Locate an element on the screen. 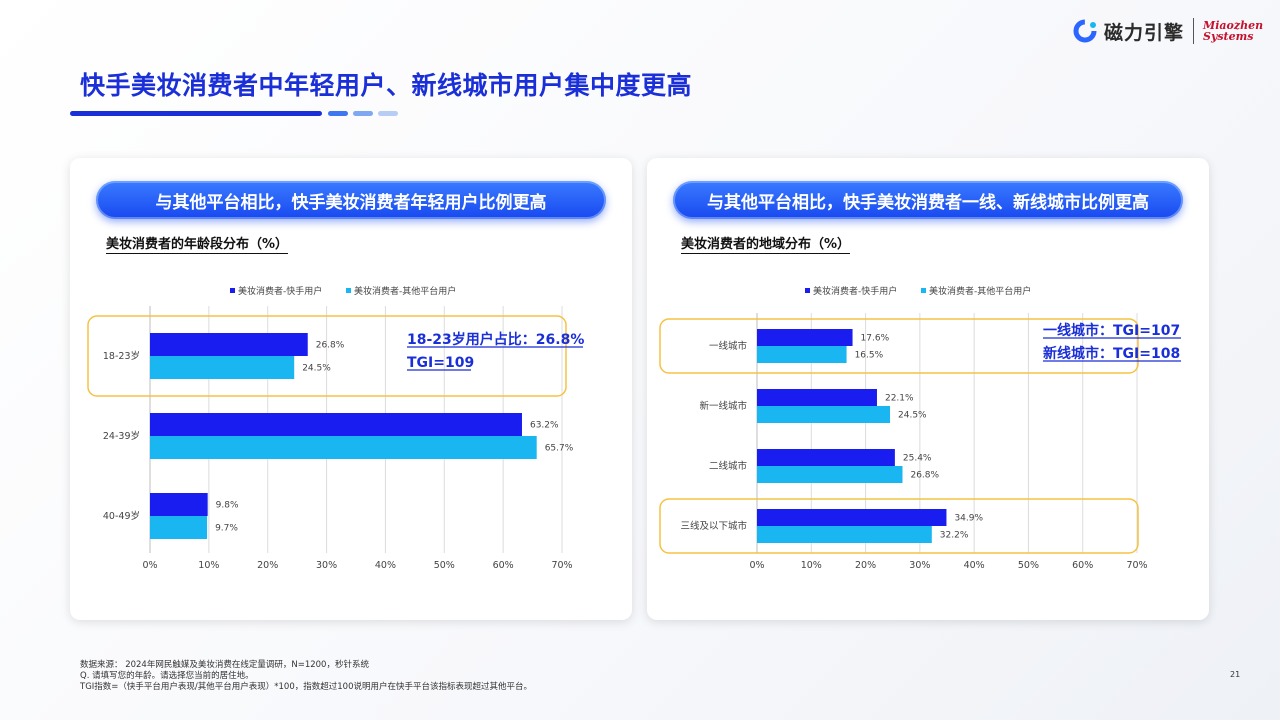  age-banner: 与其他平台相比，快手美妆消费者年轻用户比例更高 is located at coordinates (351, 200).